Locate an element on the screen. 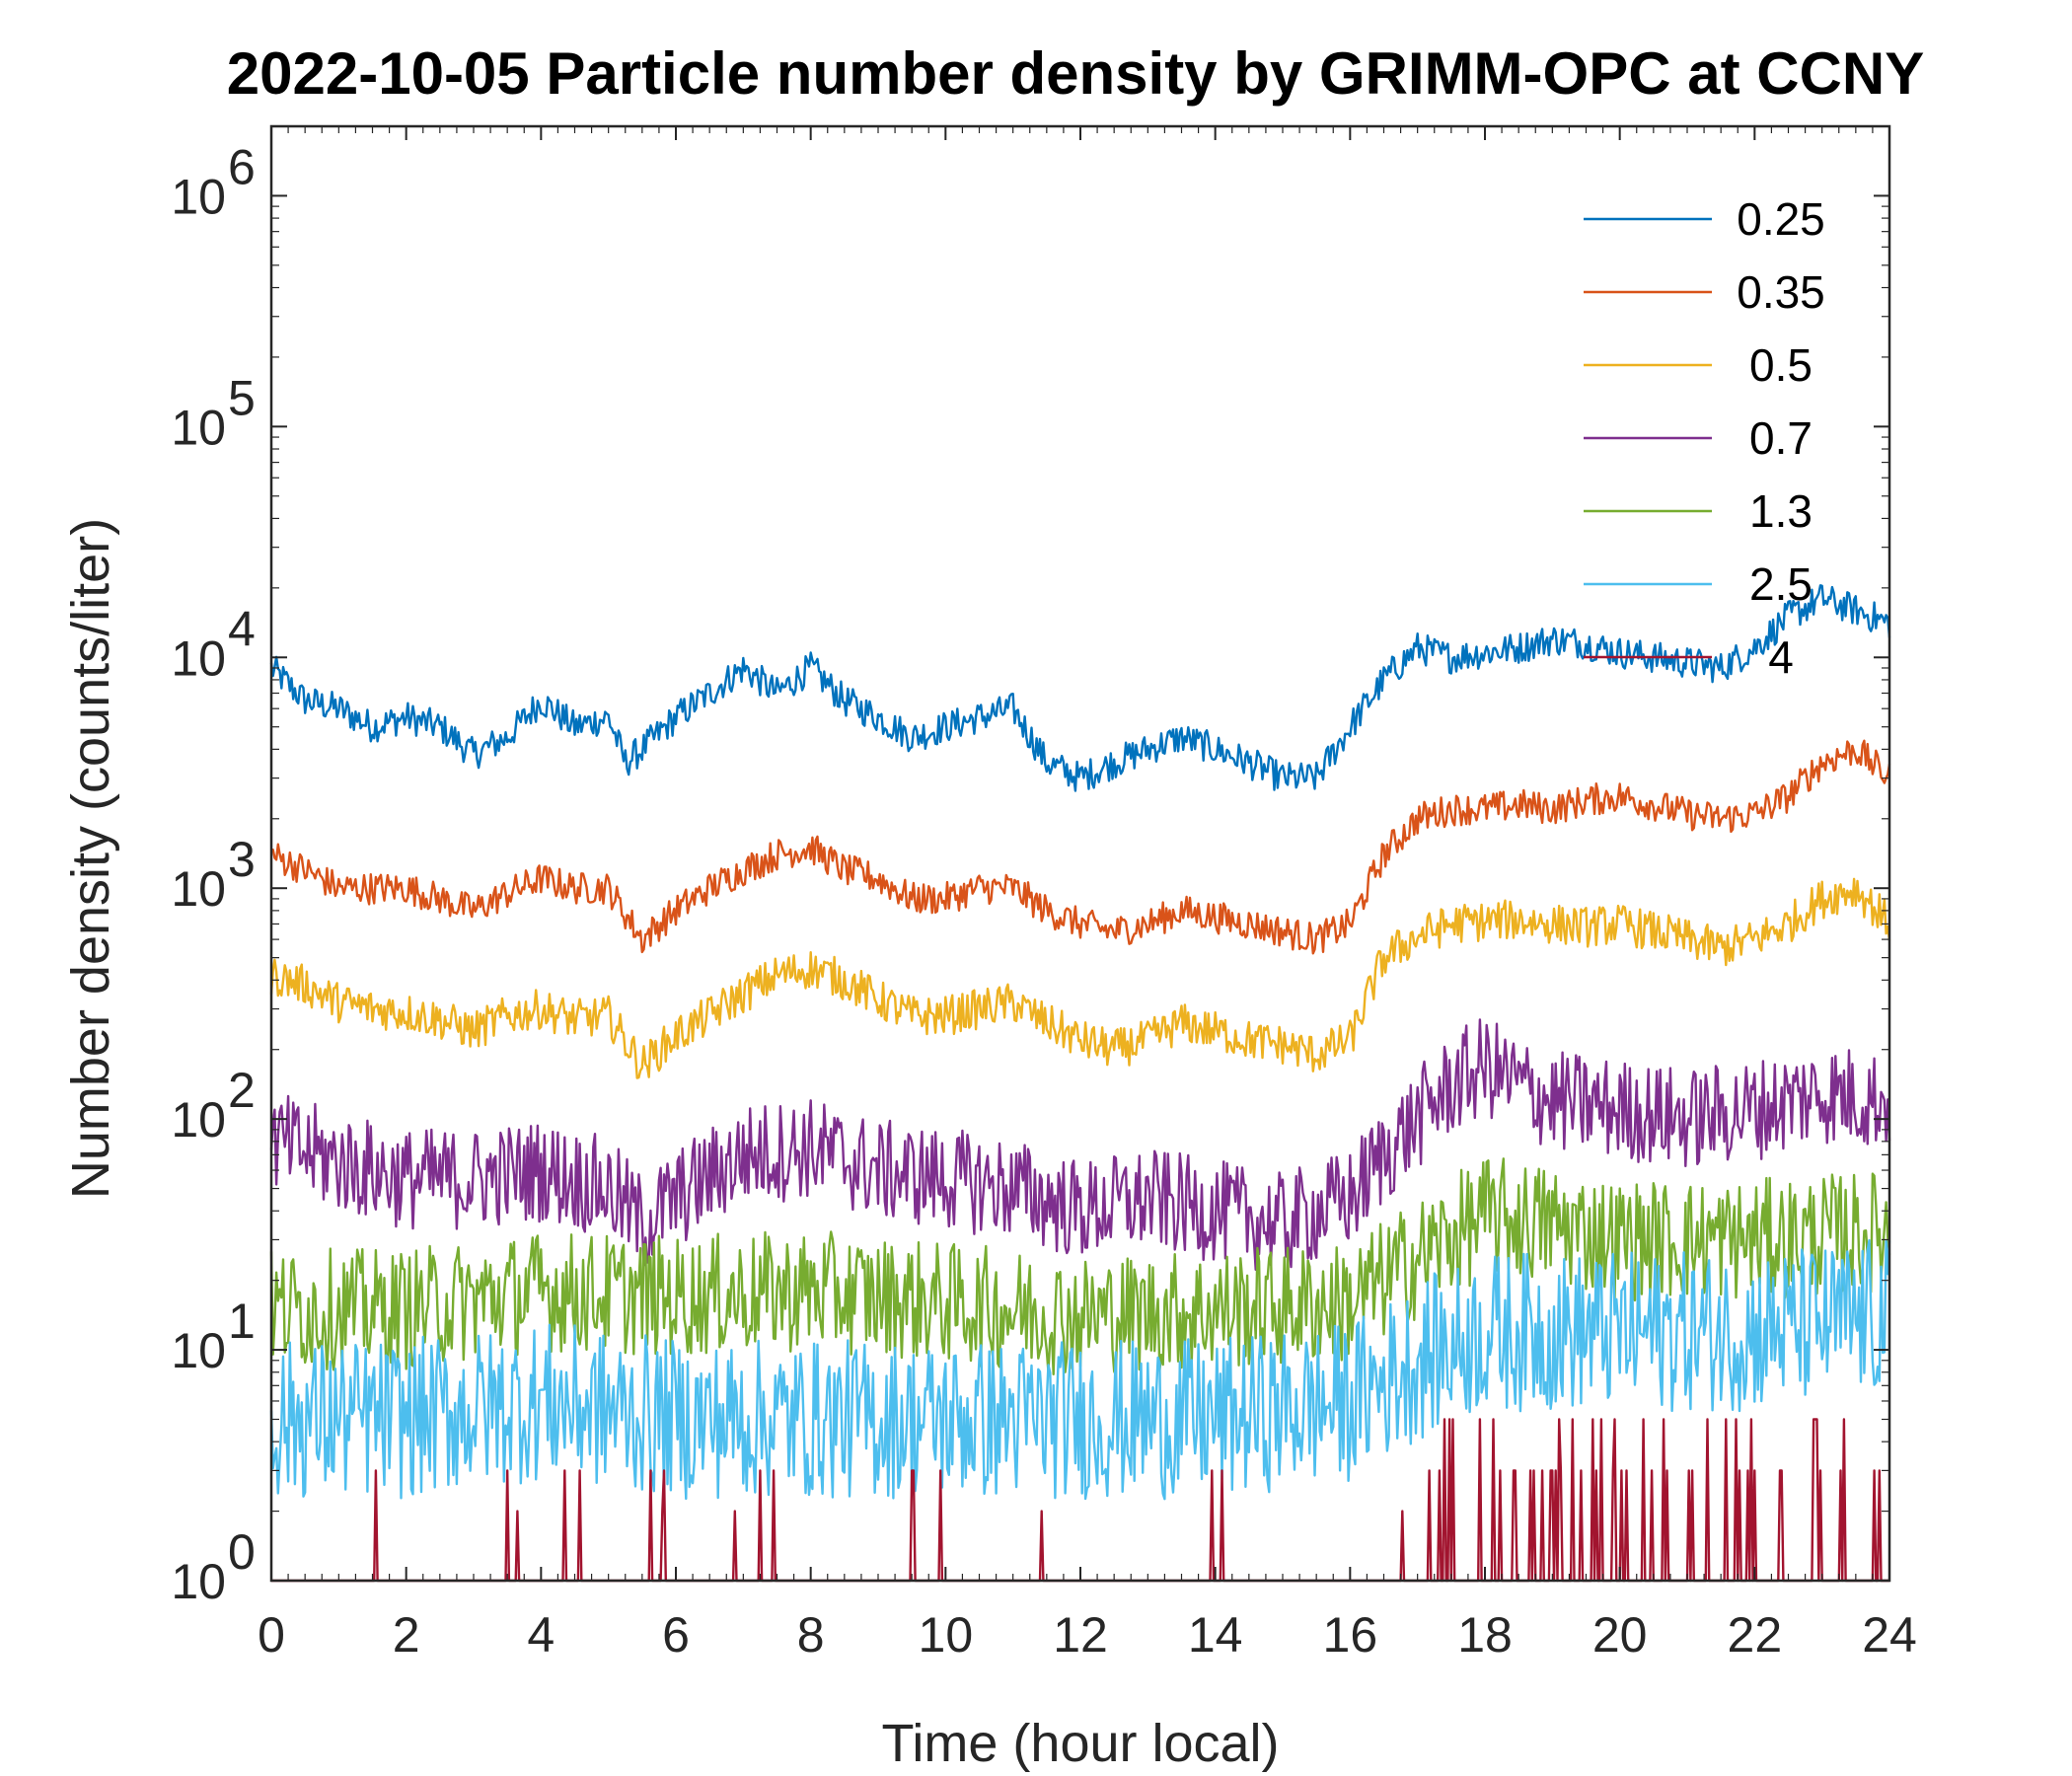 The image size is (2072, 1776). legend: 0.25 0.35 0.5 0.7 1.3 2.5 4 is located at coordinates (1705, 438).